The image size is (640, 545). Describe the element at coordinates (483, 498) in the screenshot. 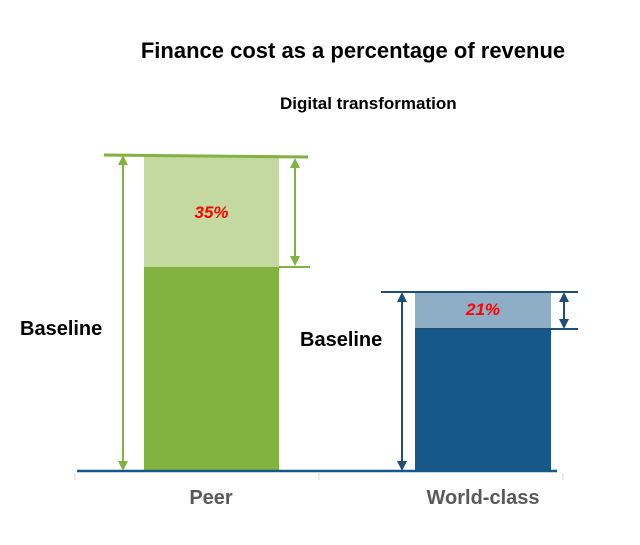

I see `category-world-class: World-class` at that location.